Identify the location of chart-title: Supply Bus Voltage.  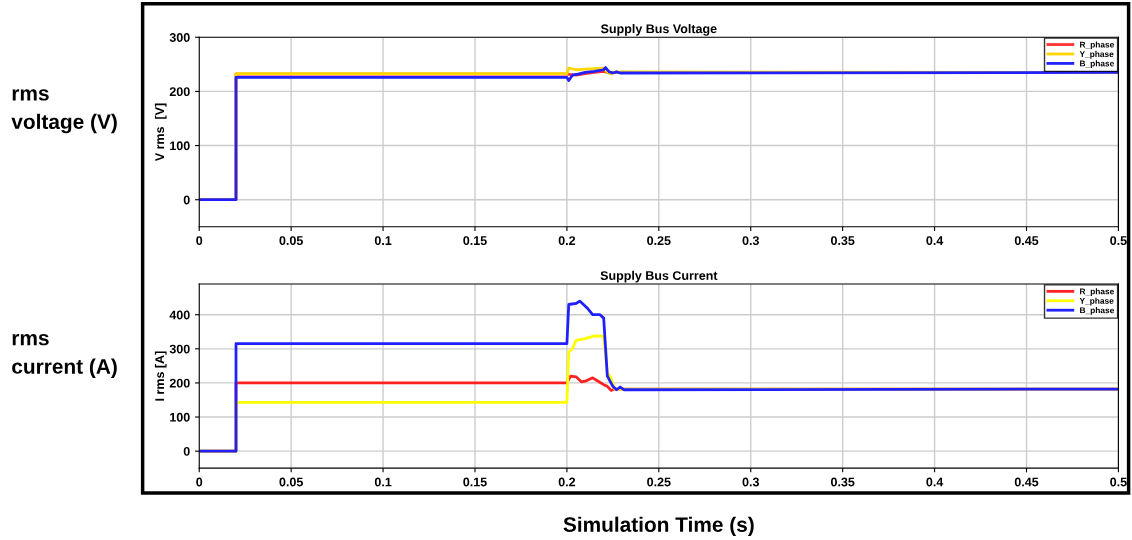
(658, 30).